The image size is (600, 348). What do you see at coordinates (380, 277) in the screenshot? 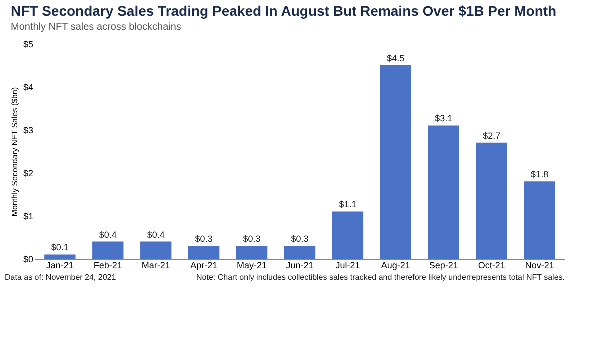
I see `text: Note: Chart only includes collectibles sales tracked and therefore likely underrepresents total NFT sales.` at bounding box center [380, 277].